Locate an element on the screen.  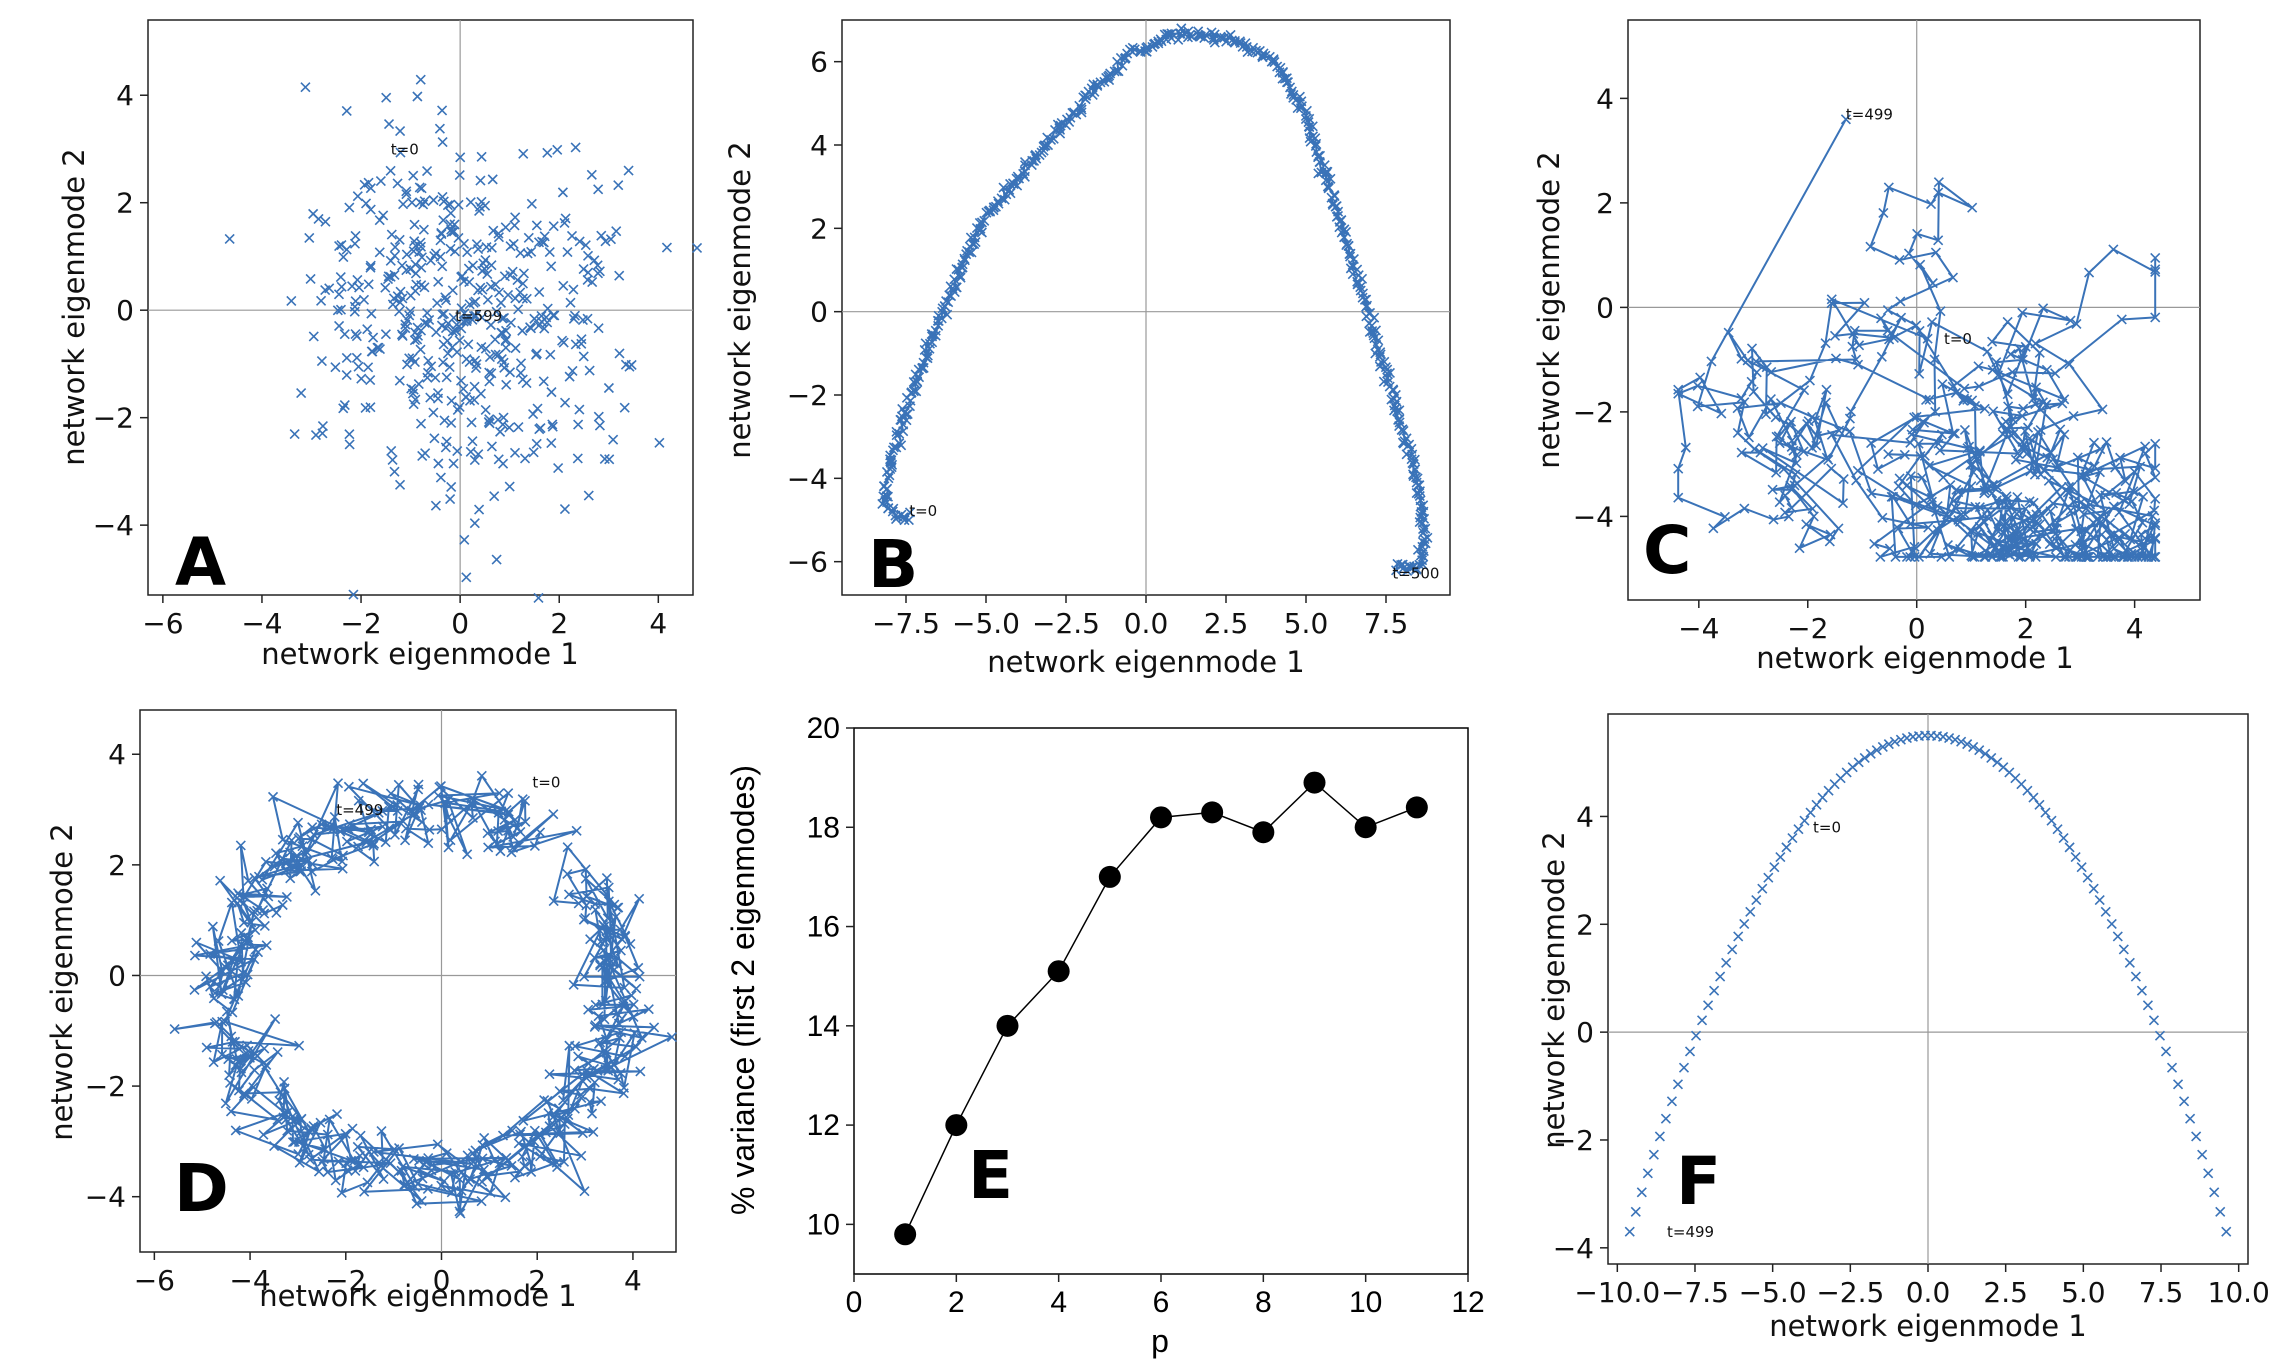
x-tick-label: −4 is located at coordinates (249, 1280).